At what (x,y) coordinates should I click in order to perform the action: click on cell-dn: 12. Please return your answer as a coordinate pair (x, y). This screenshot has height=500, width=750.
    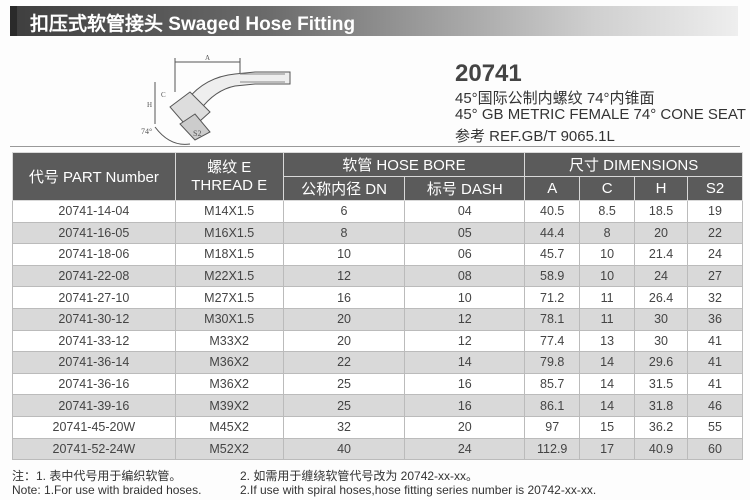
    Looking at the image, I should click on (344, 276).